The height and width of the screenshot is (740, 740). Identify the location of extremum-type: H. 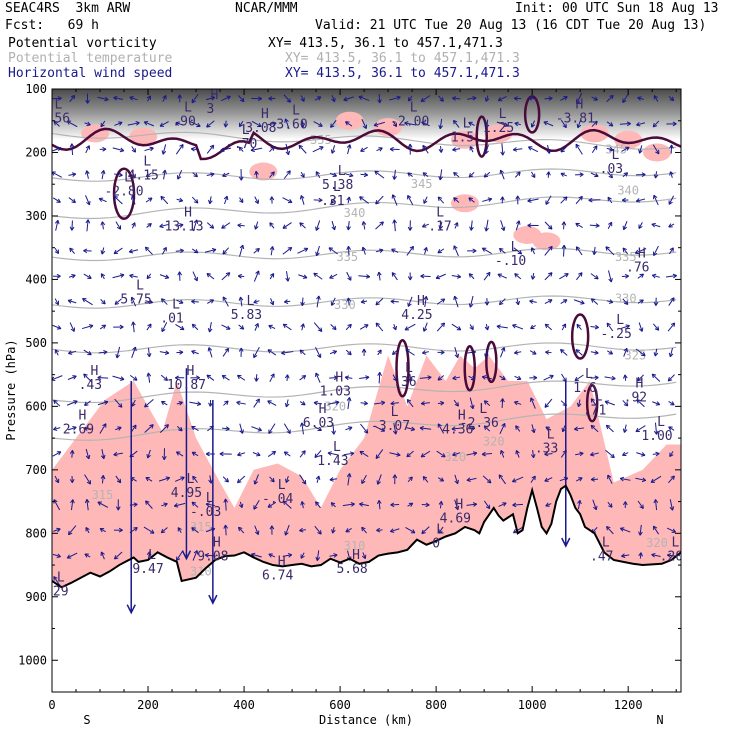
(323, 409).